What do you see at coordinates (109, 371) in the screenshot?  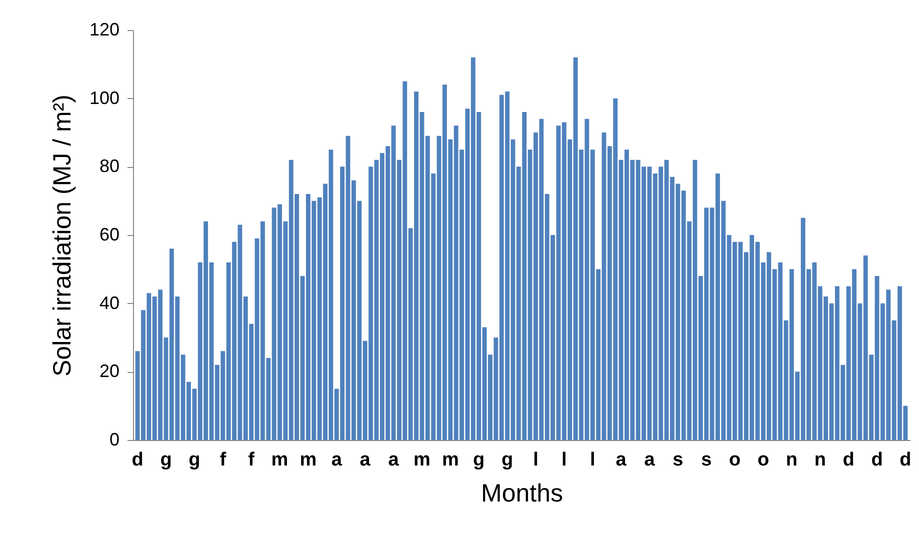 I see `y-tick-label: 20` at bounding box center [109, 371].